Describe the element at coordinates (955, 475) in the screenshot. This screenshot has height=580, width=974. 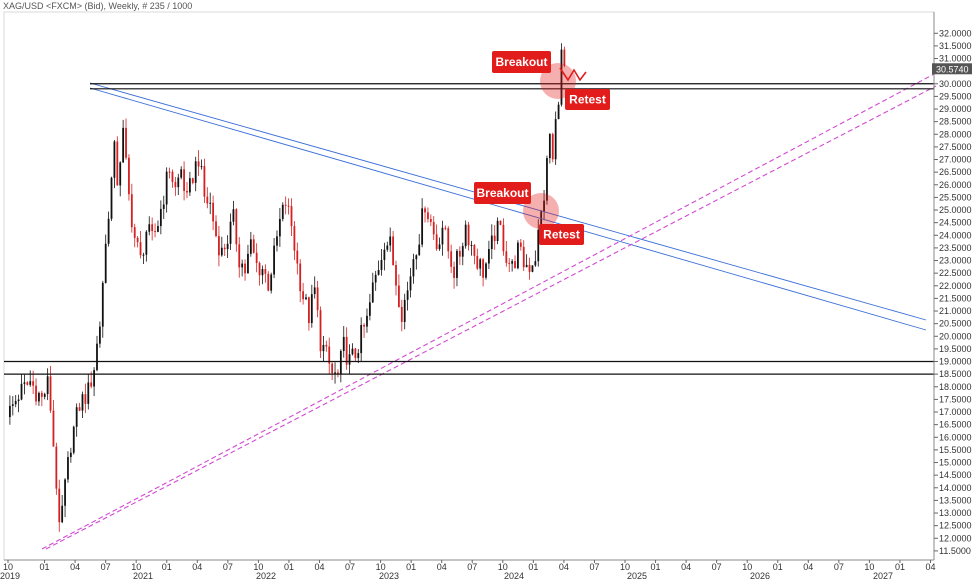
I see `y-tick-label: 14.5000` at that location.